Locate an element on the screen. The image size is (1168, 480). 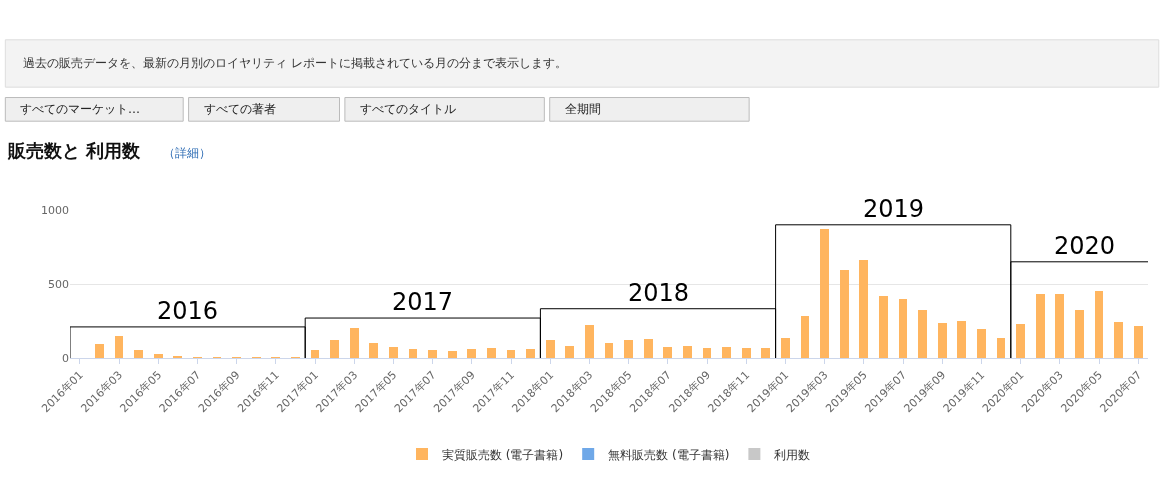
text: すべてのタイトル is located at coordinates (408, 109).